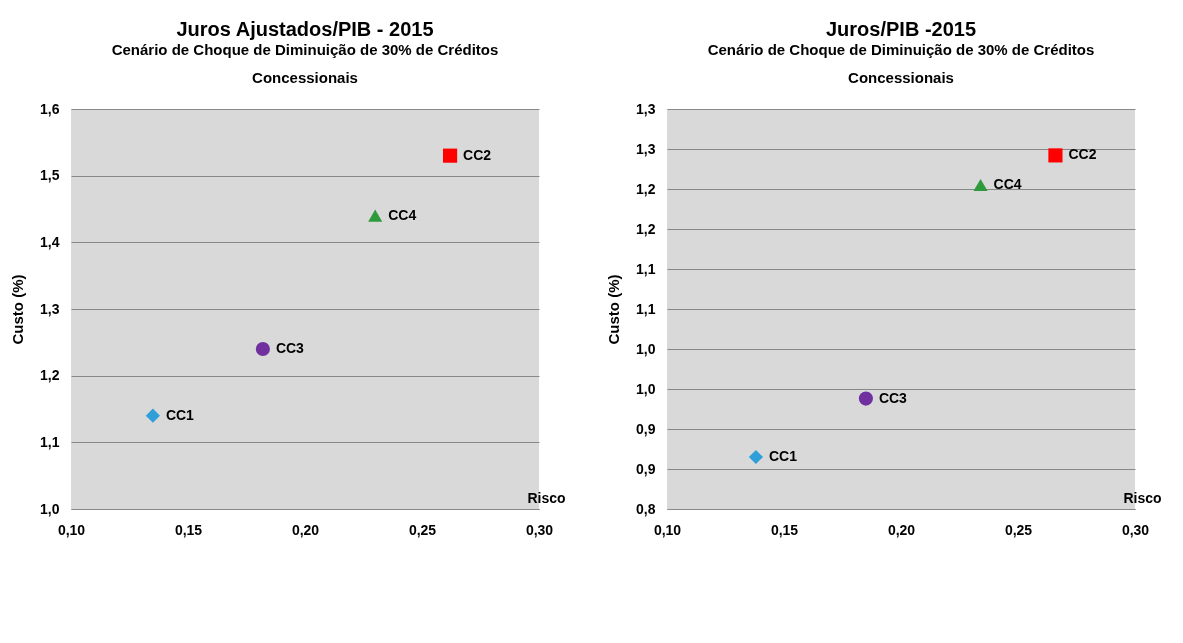 The image size is (1183, 643). Describe the element at coordinates (646, 508) in the screenshot. I see `y-tick-label: 0,8` at that location.